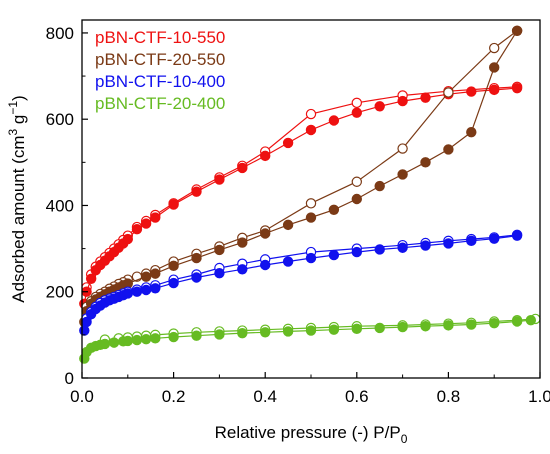 The height and width of the screenshot is (454, 550). I want to click on x-tick-label: 0.0, so click(82, 396).